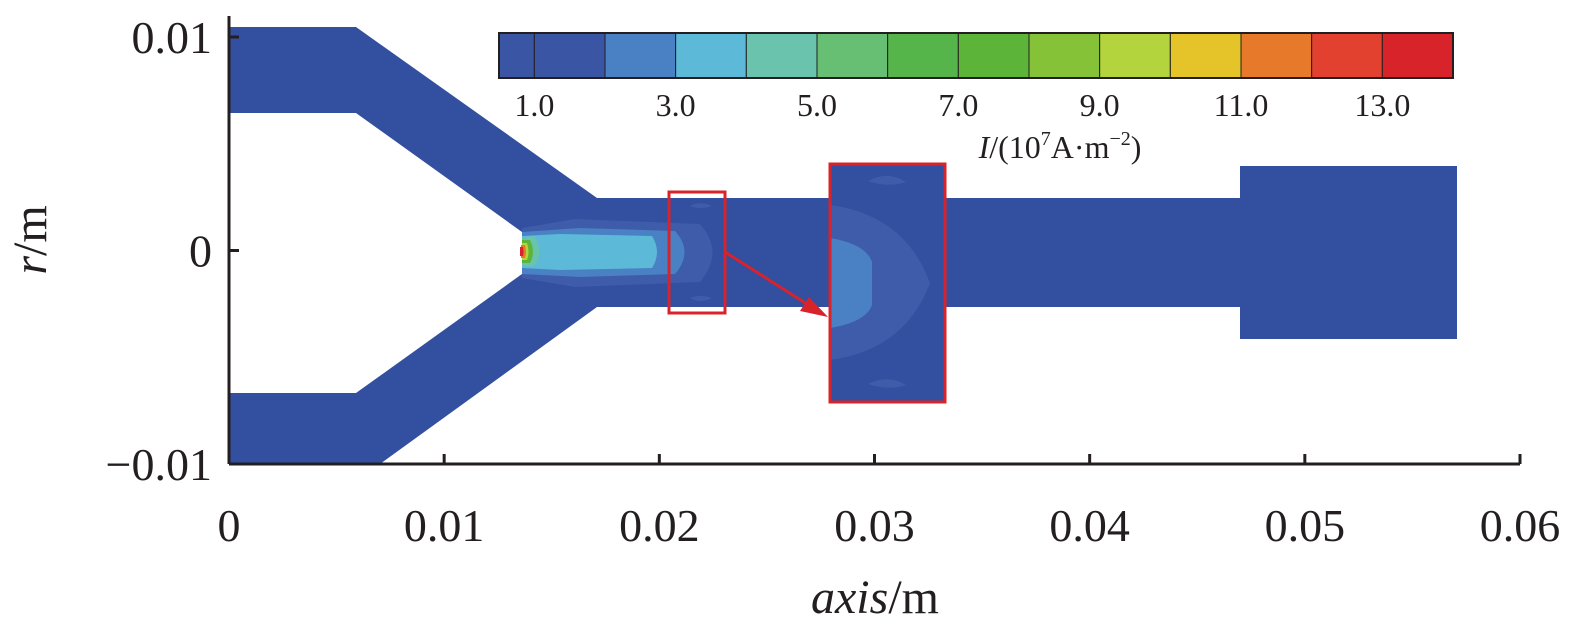  Describe the element at coordinates (958, 105) in the screenshot. I see `colorbar-tick-label: 7.0` at that location.